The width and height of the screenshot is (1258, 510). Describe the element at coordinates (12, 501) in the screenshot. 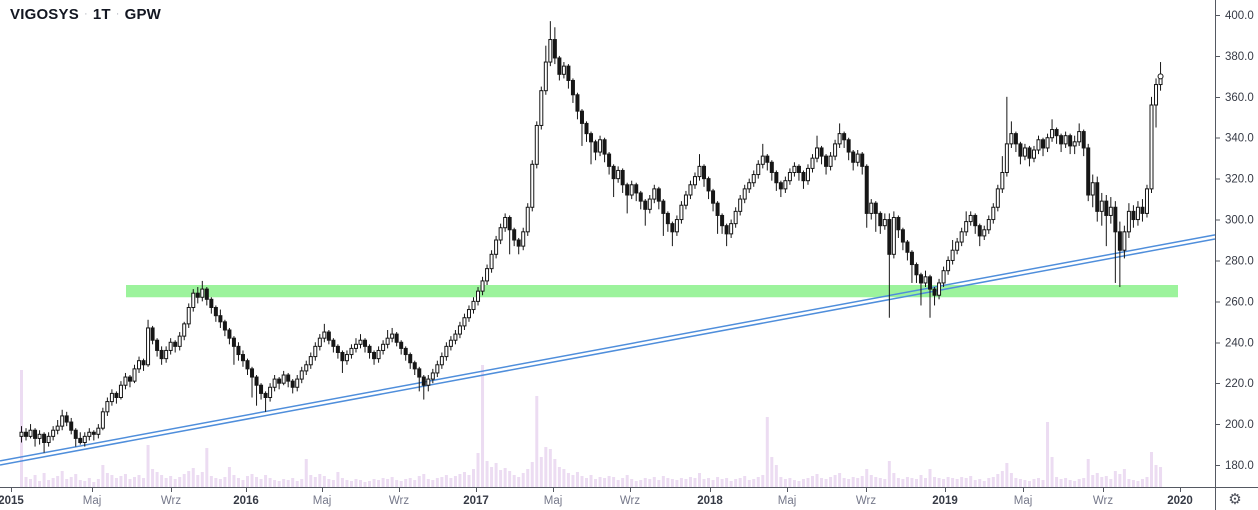

I see `time-tick-label: 2015` at that location.